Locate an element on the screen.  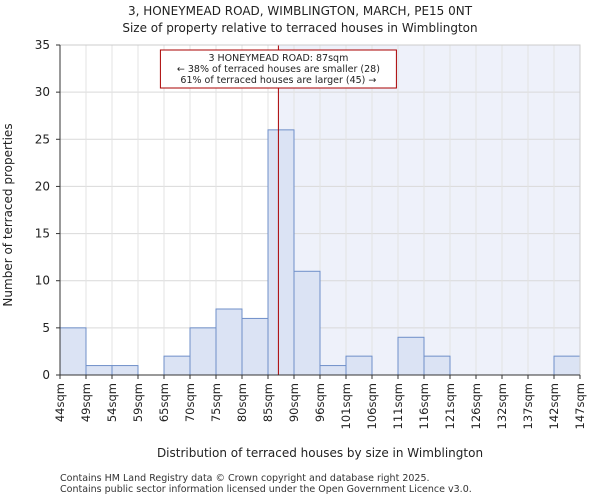
x-tick-label: 80sqm is located at coordinates (242, 402).